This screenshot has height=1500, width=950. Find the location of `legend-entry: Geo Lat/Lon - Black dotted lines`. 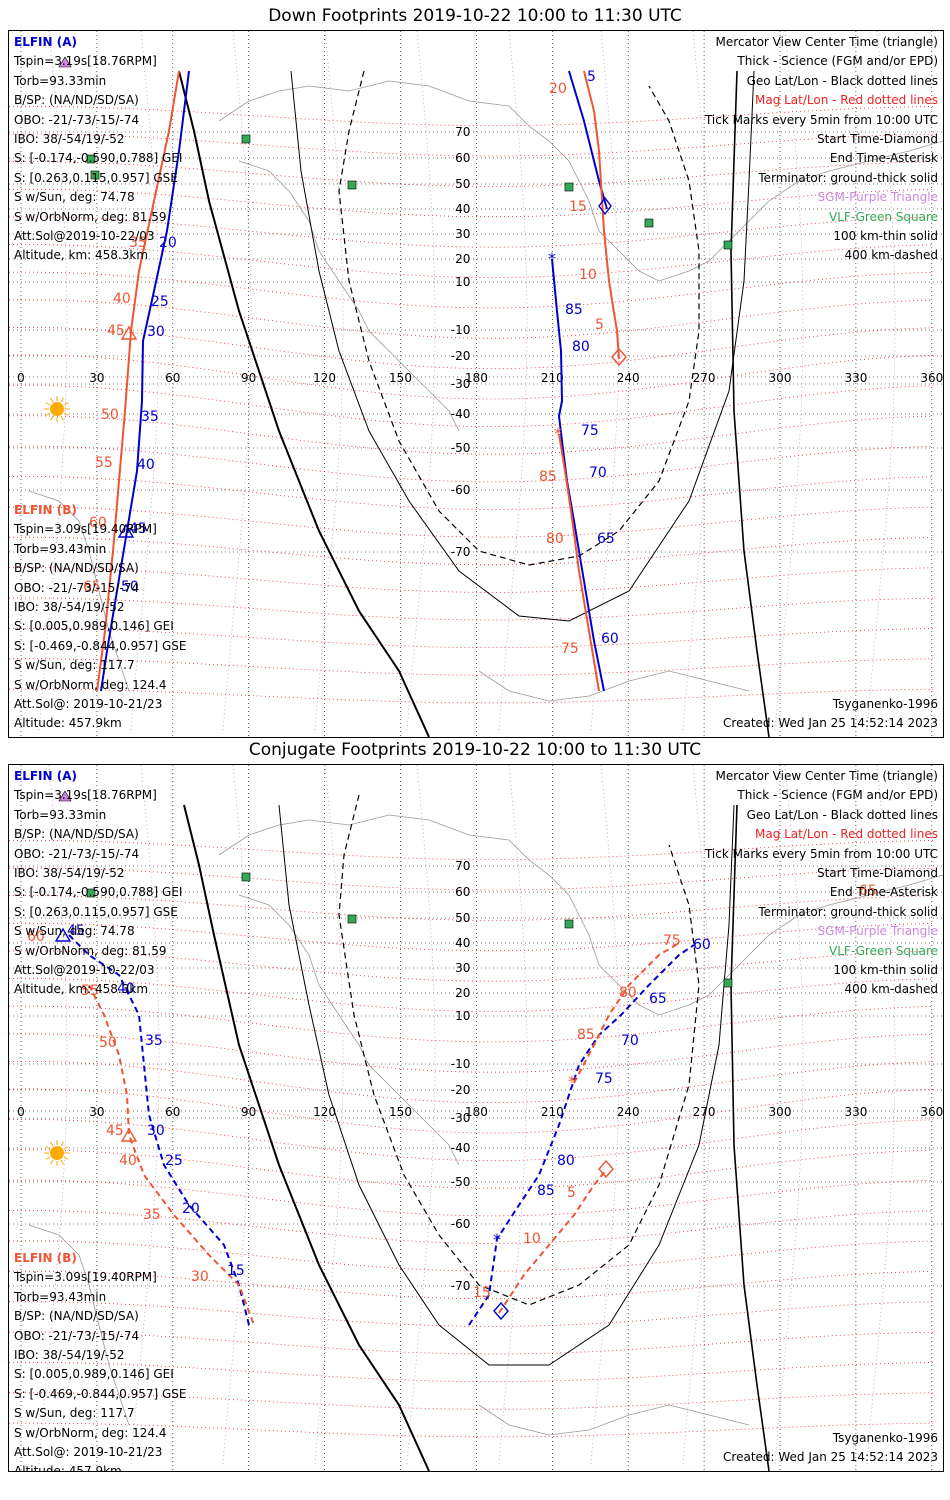

legend-entry: Geo Lat/Lon - Black dotted lines is located at coordinates (842, 80).